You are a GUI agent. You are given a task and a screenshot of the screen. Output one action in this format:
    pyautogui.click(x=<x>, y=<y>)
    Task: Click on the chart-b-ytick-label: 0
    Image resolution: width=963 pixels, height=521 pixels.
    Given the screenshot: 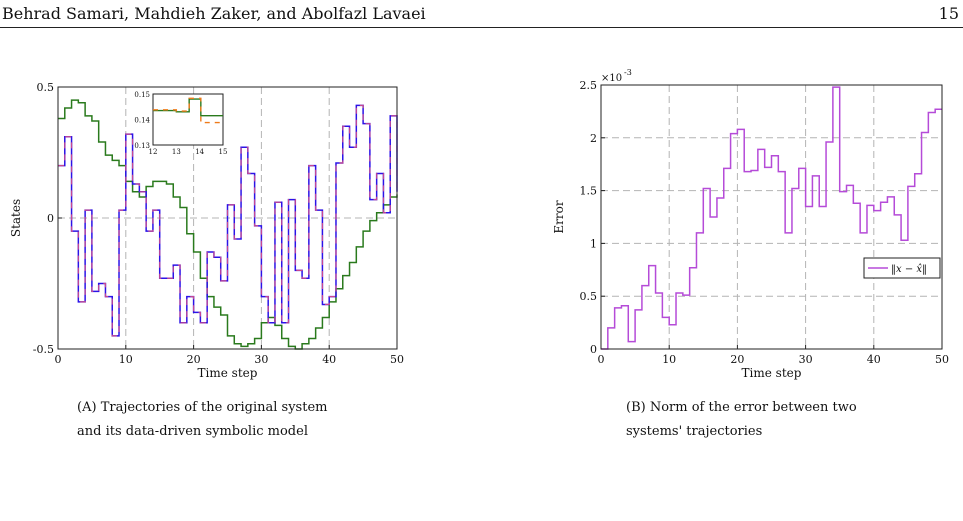 What is the action you would take?
    pyautogui.click(x=593, y=349)
    